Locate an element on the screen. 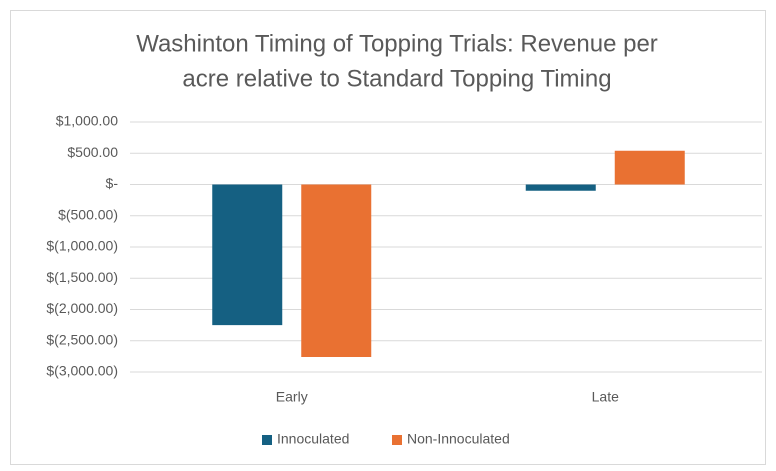  legend-label: Non-Innoculated is located at coordinates (458, 439).